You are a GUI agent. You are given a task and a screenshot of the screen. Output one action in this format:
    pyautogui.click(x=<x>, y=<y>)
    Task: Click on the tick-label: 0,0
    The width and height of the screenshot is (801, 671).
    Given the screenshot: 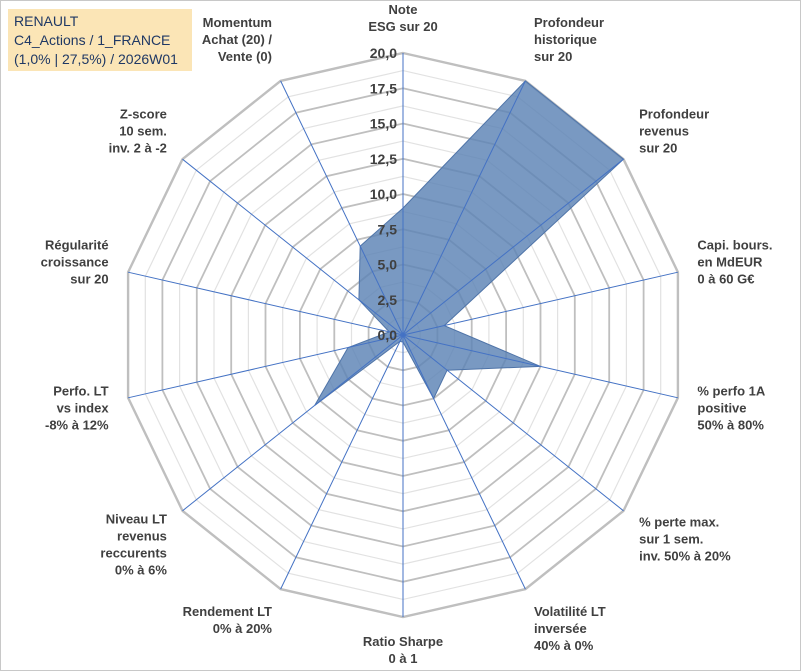 What is the action you would take?
    pyautogui.click(x=388, y=335)
    